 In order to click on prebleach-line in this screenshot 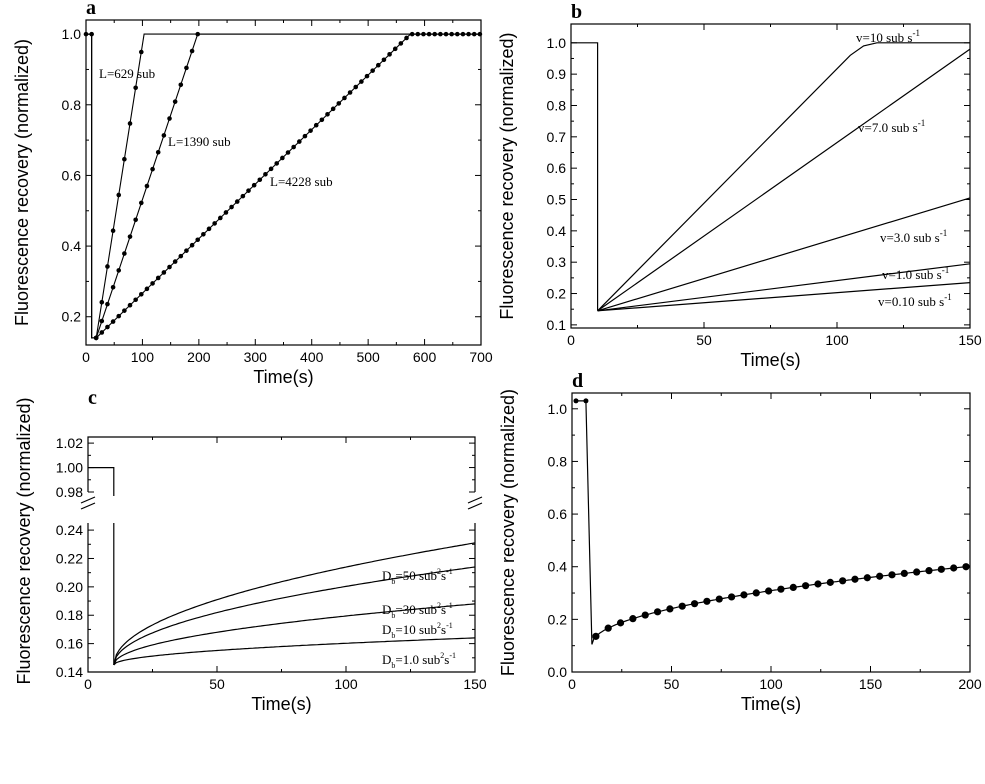, I will do `click(585, 176)`.